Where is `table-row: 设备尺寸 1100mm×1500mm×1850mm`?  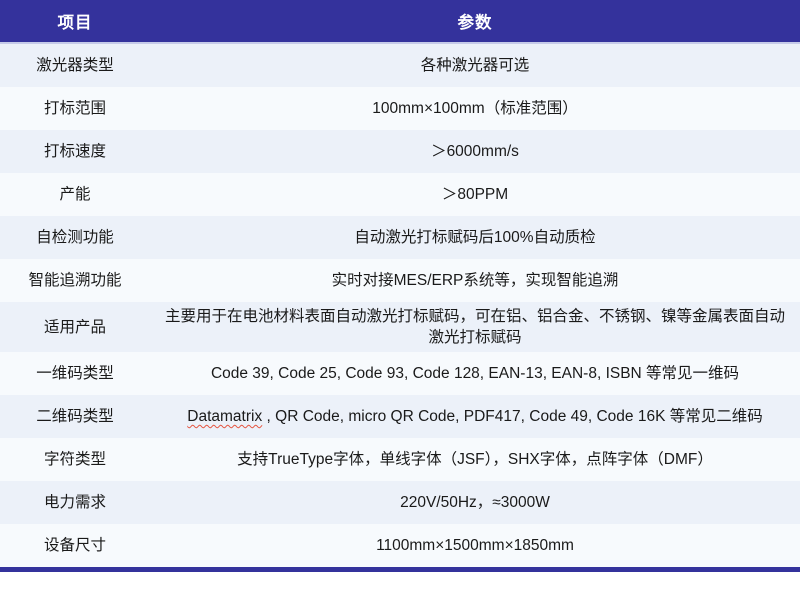
table-row: 设备尺寸 1100mm×1500mm×1850mm is located at coordinates (400, 545).